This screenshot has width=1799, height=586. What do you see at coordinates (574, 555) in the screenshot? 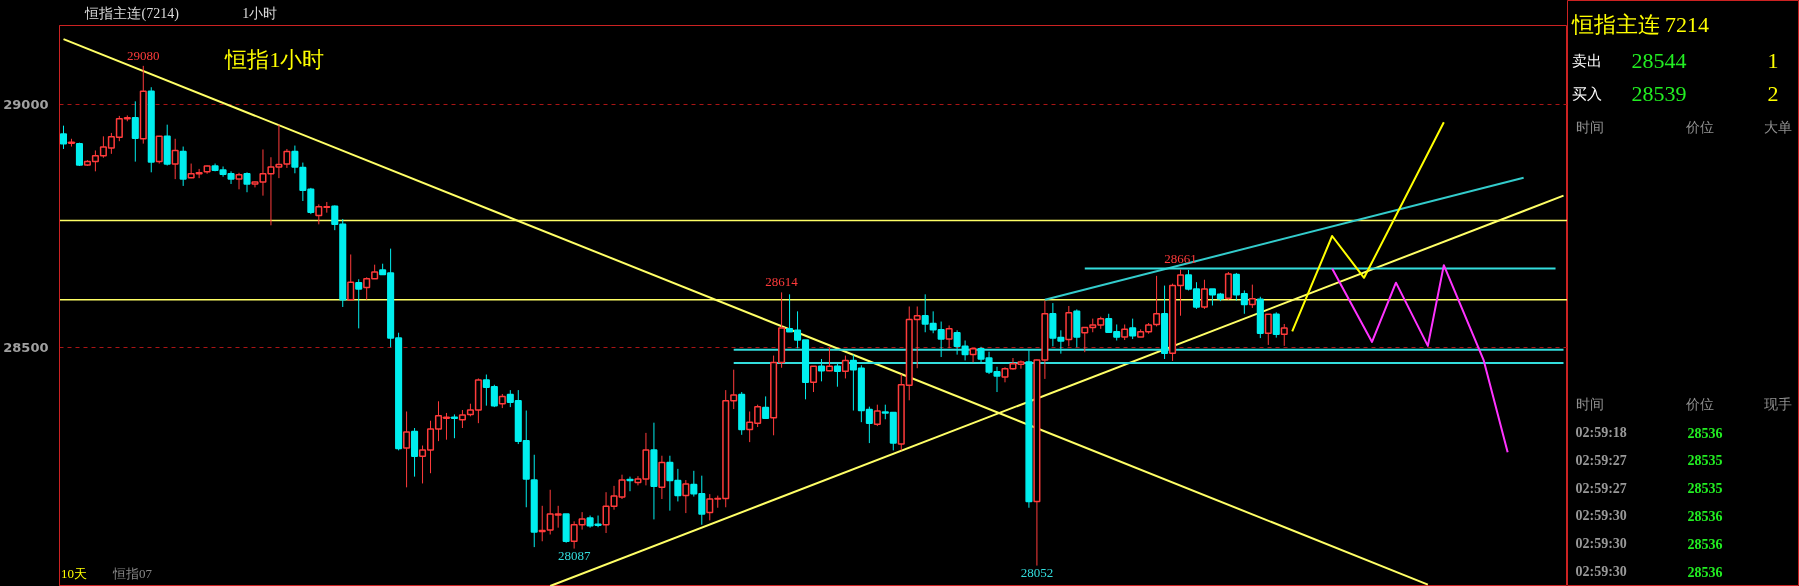
I see `annotation: 28087` at bounding box center [574, 555].